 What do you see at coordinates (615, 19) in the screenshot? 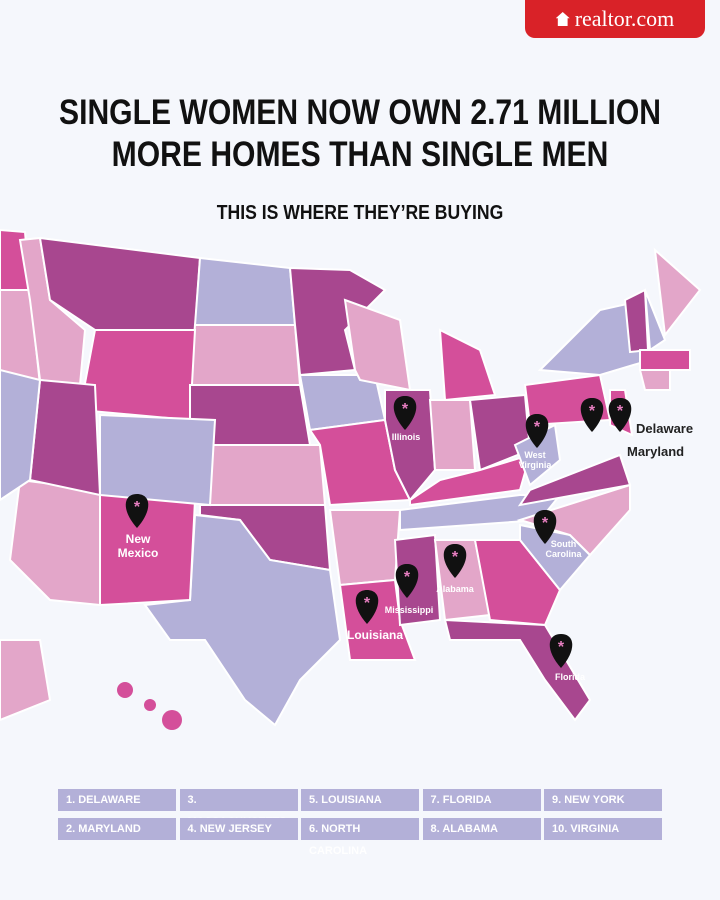
I see `brand-logo: realtor.com` at bounding box center [615, 19].